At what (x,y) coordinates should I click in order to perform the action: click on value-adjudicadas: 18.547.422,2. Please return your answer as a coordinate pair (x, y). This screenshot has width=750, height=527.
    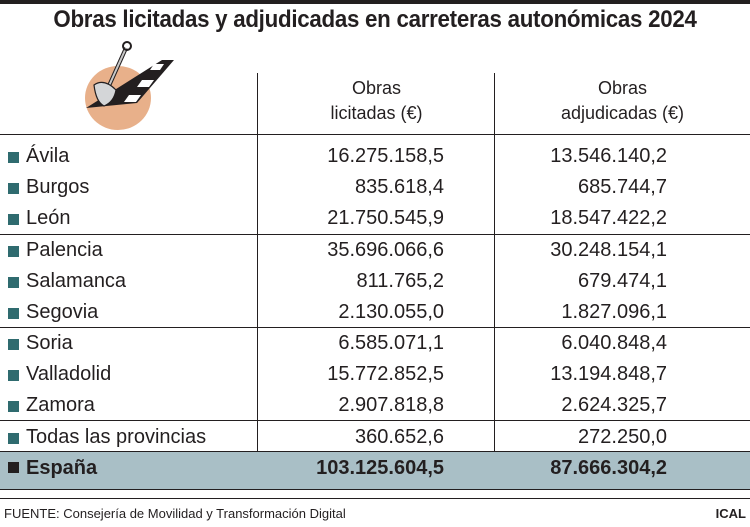
    Looking at the image, I should click on (608, 218).